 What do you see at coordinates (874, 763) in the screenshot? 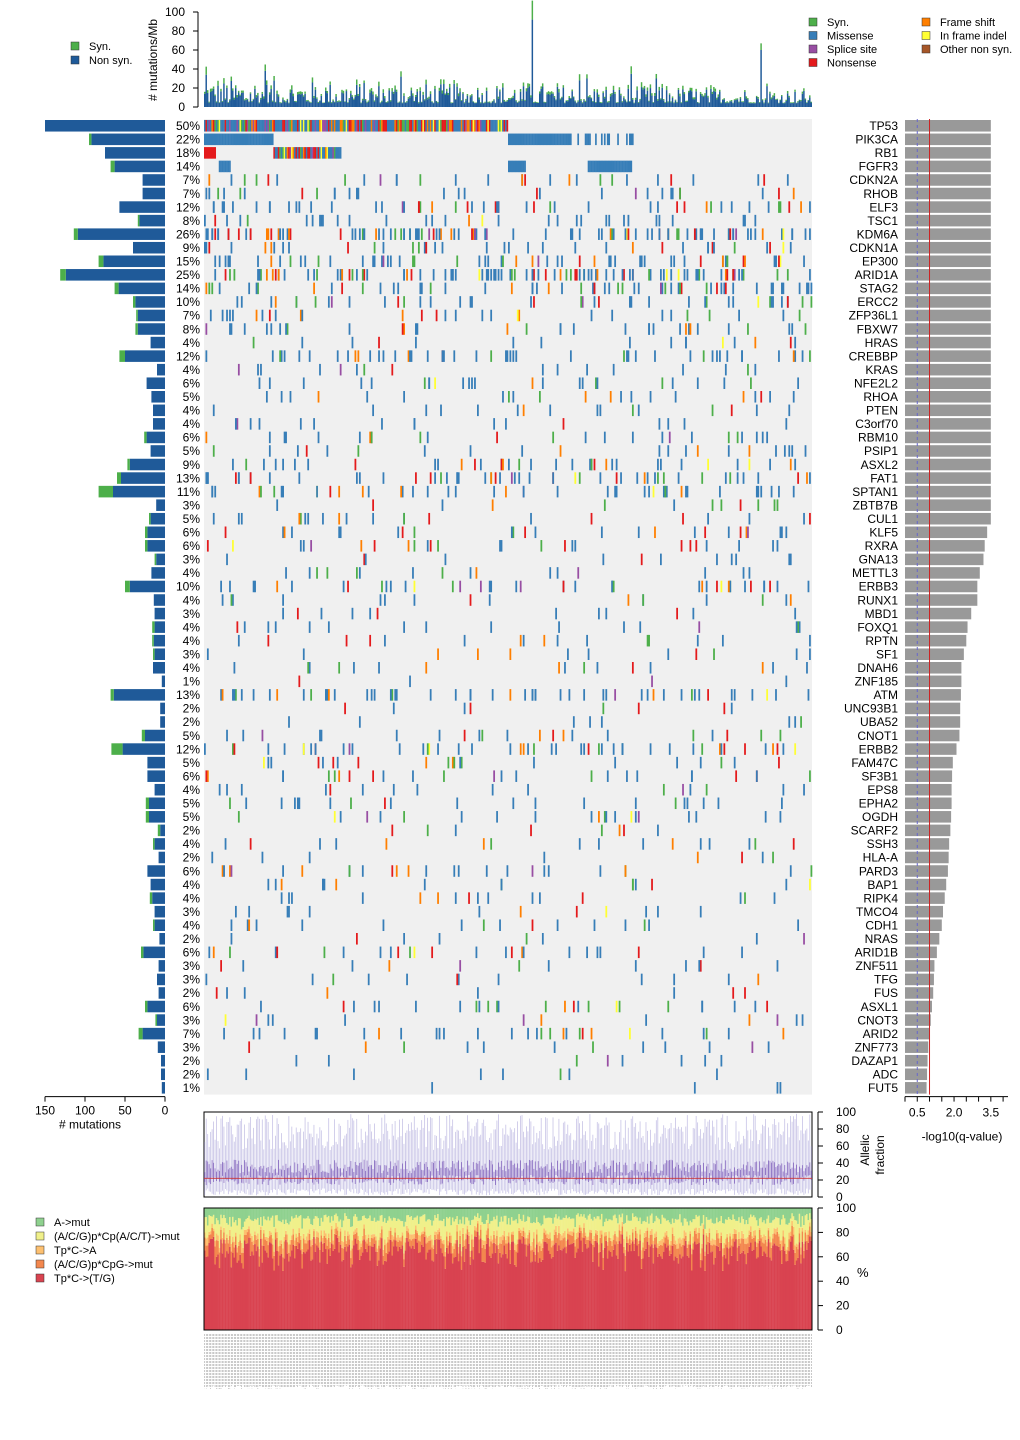
I see `gene-name-label: FAM47C` at bounding box center [874, 763].